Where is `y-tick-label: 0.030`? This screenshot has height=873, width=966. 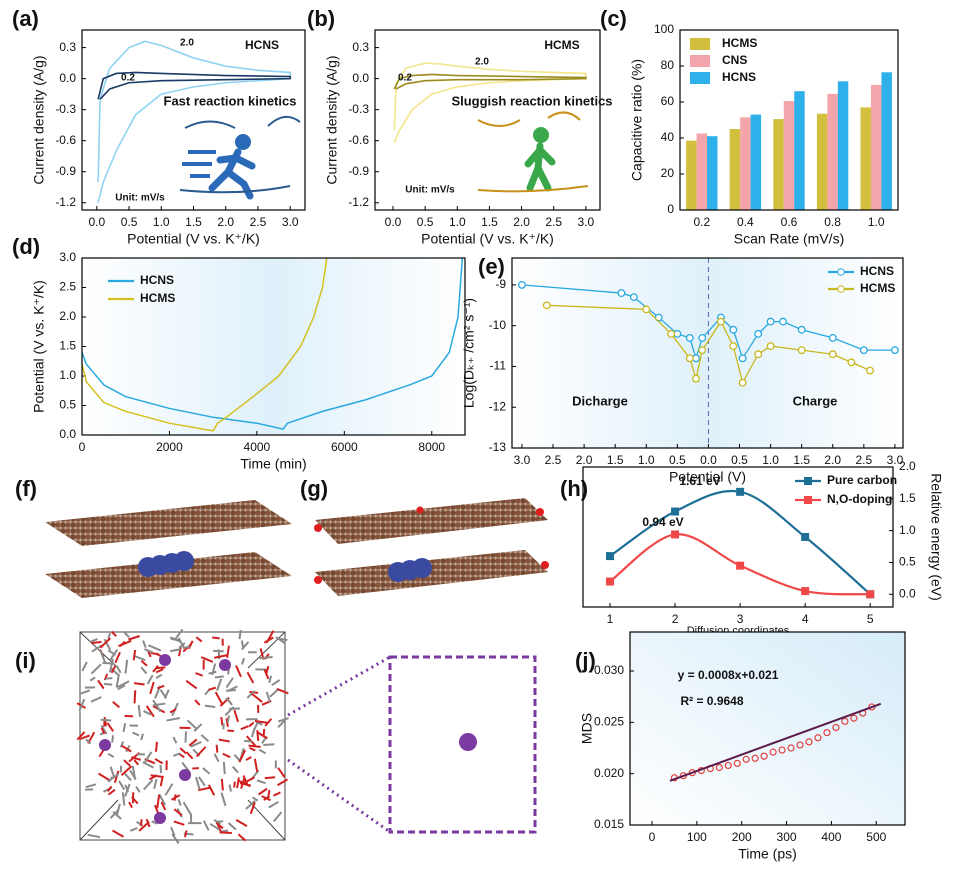
y-tick-label: 0.030 is located at coordinates (609, 670).